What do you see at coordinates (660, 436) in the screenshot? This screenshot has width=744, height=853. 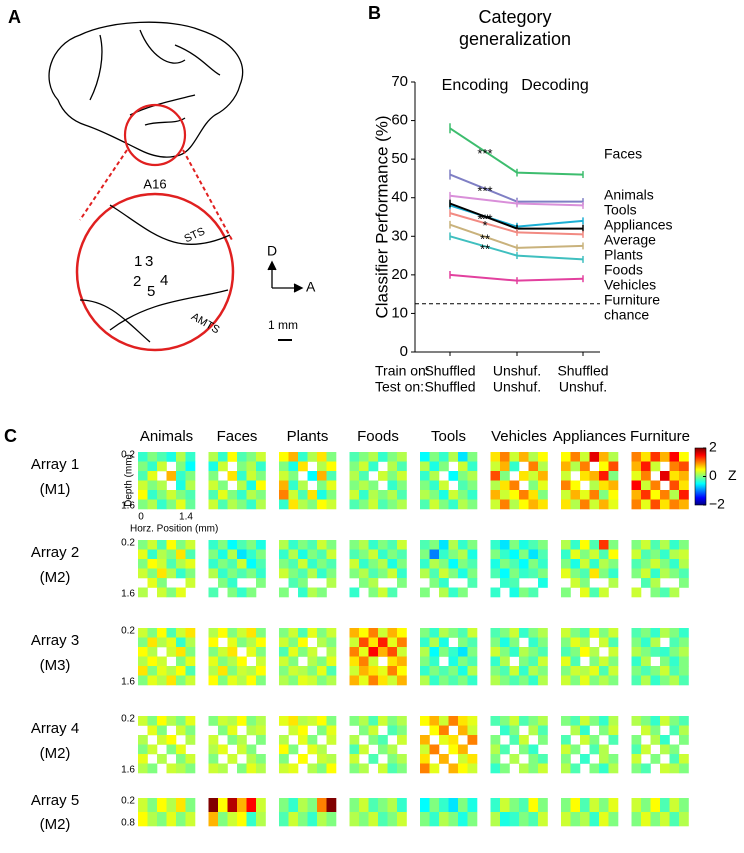 I see `column-header: Furniture` at bounding box center [660, 436].